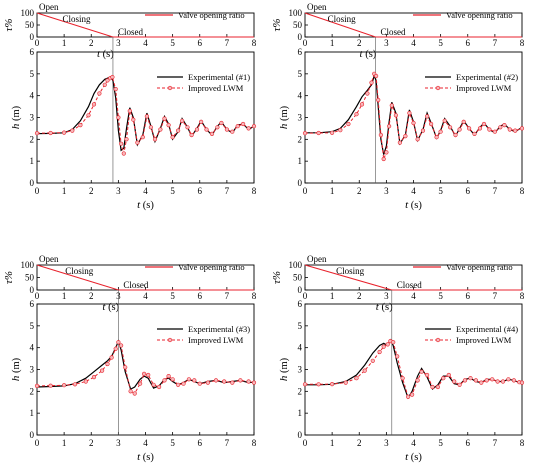 The height and width of the screenshot is (467, 550). Describe the element at coordinates (332, 43) in the screenshot. I see `valve-x-tick-label: 1` at that location.